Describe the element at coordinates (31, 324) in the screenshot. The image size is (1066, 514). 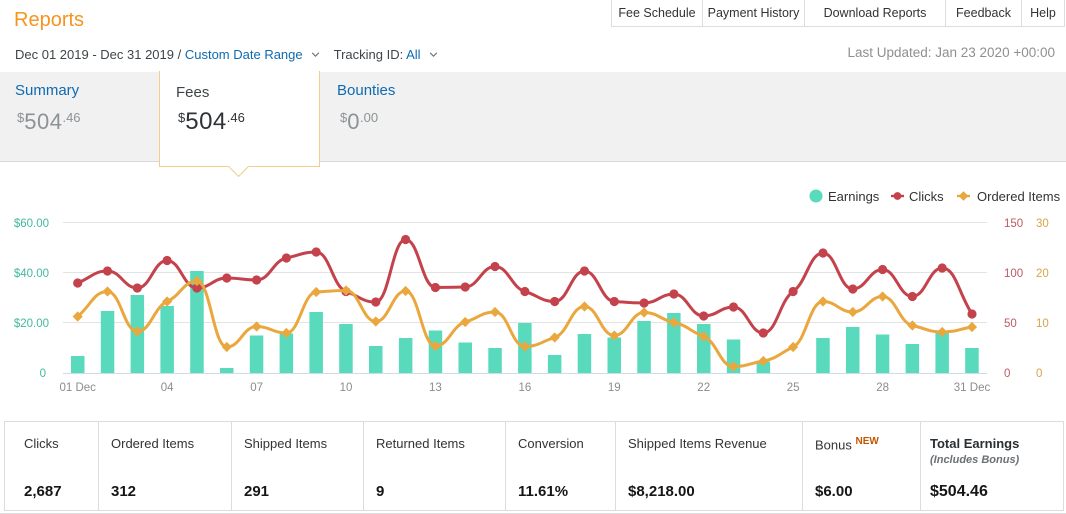
I see `svg-text: $20.00` at that location.